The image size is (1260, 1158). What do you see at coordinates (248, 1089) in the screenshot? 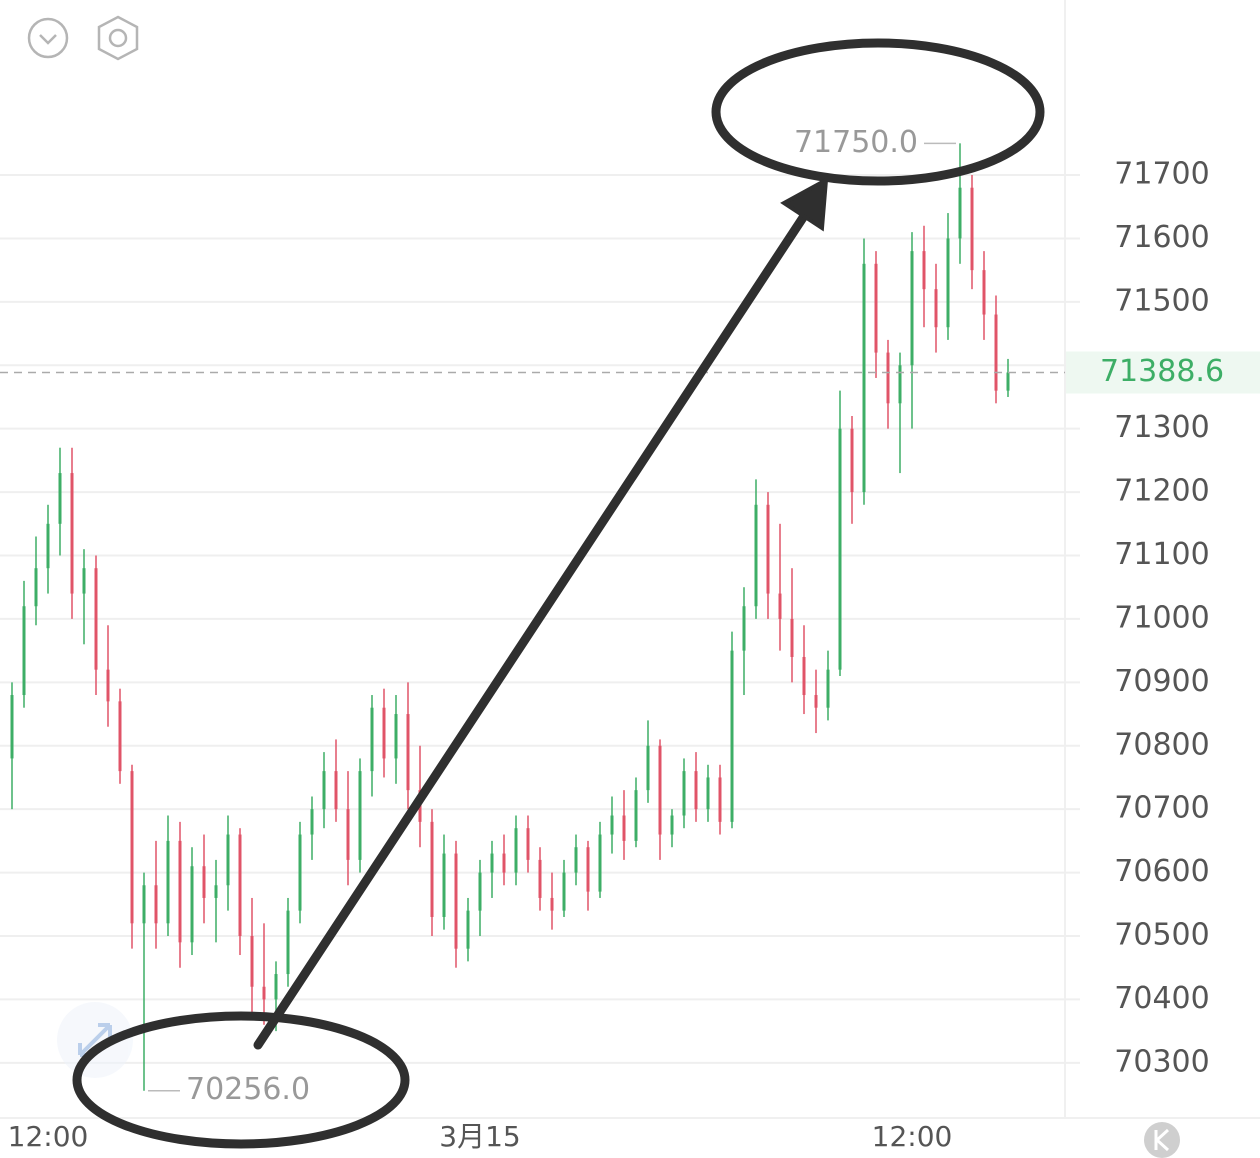
I see `min-marker-label: 70256.0` at bounding box center [248, 1089].